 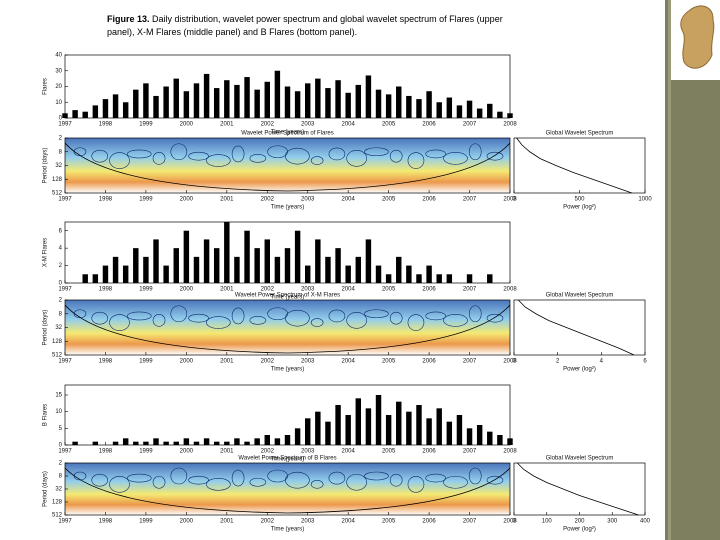 I want to click on y-tick-label: 5, so click(x=61, y=429).